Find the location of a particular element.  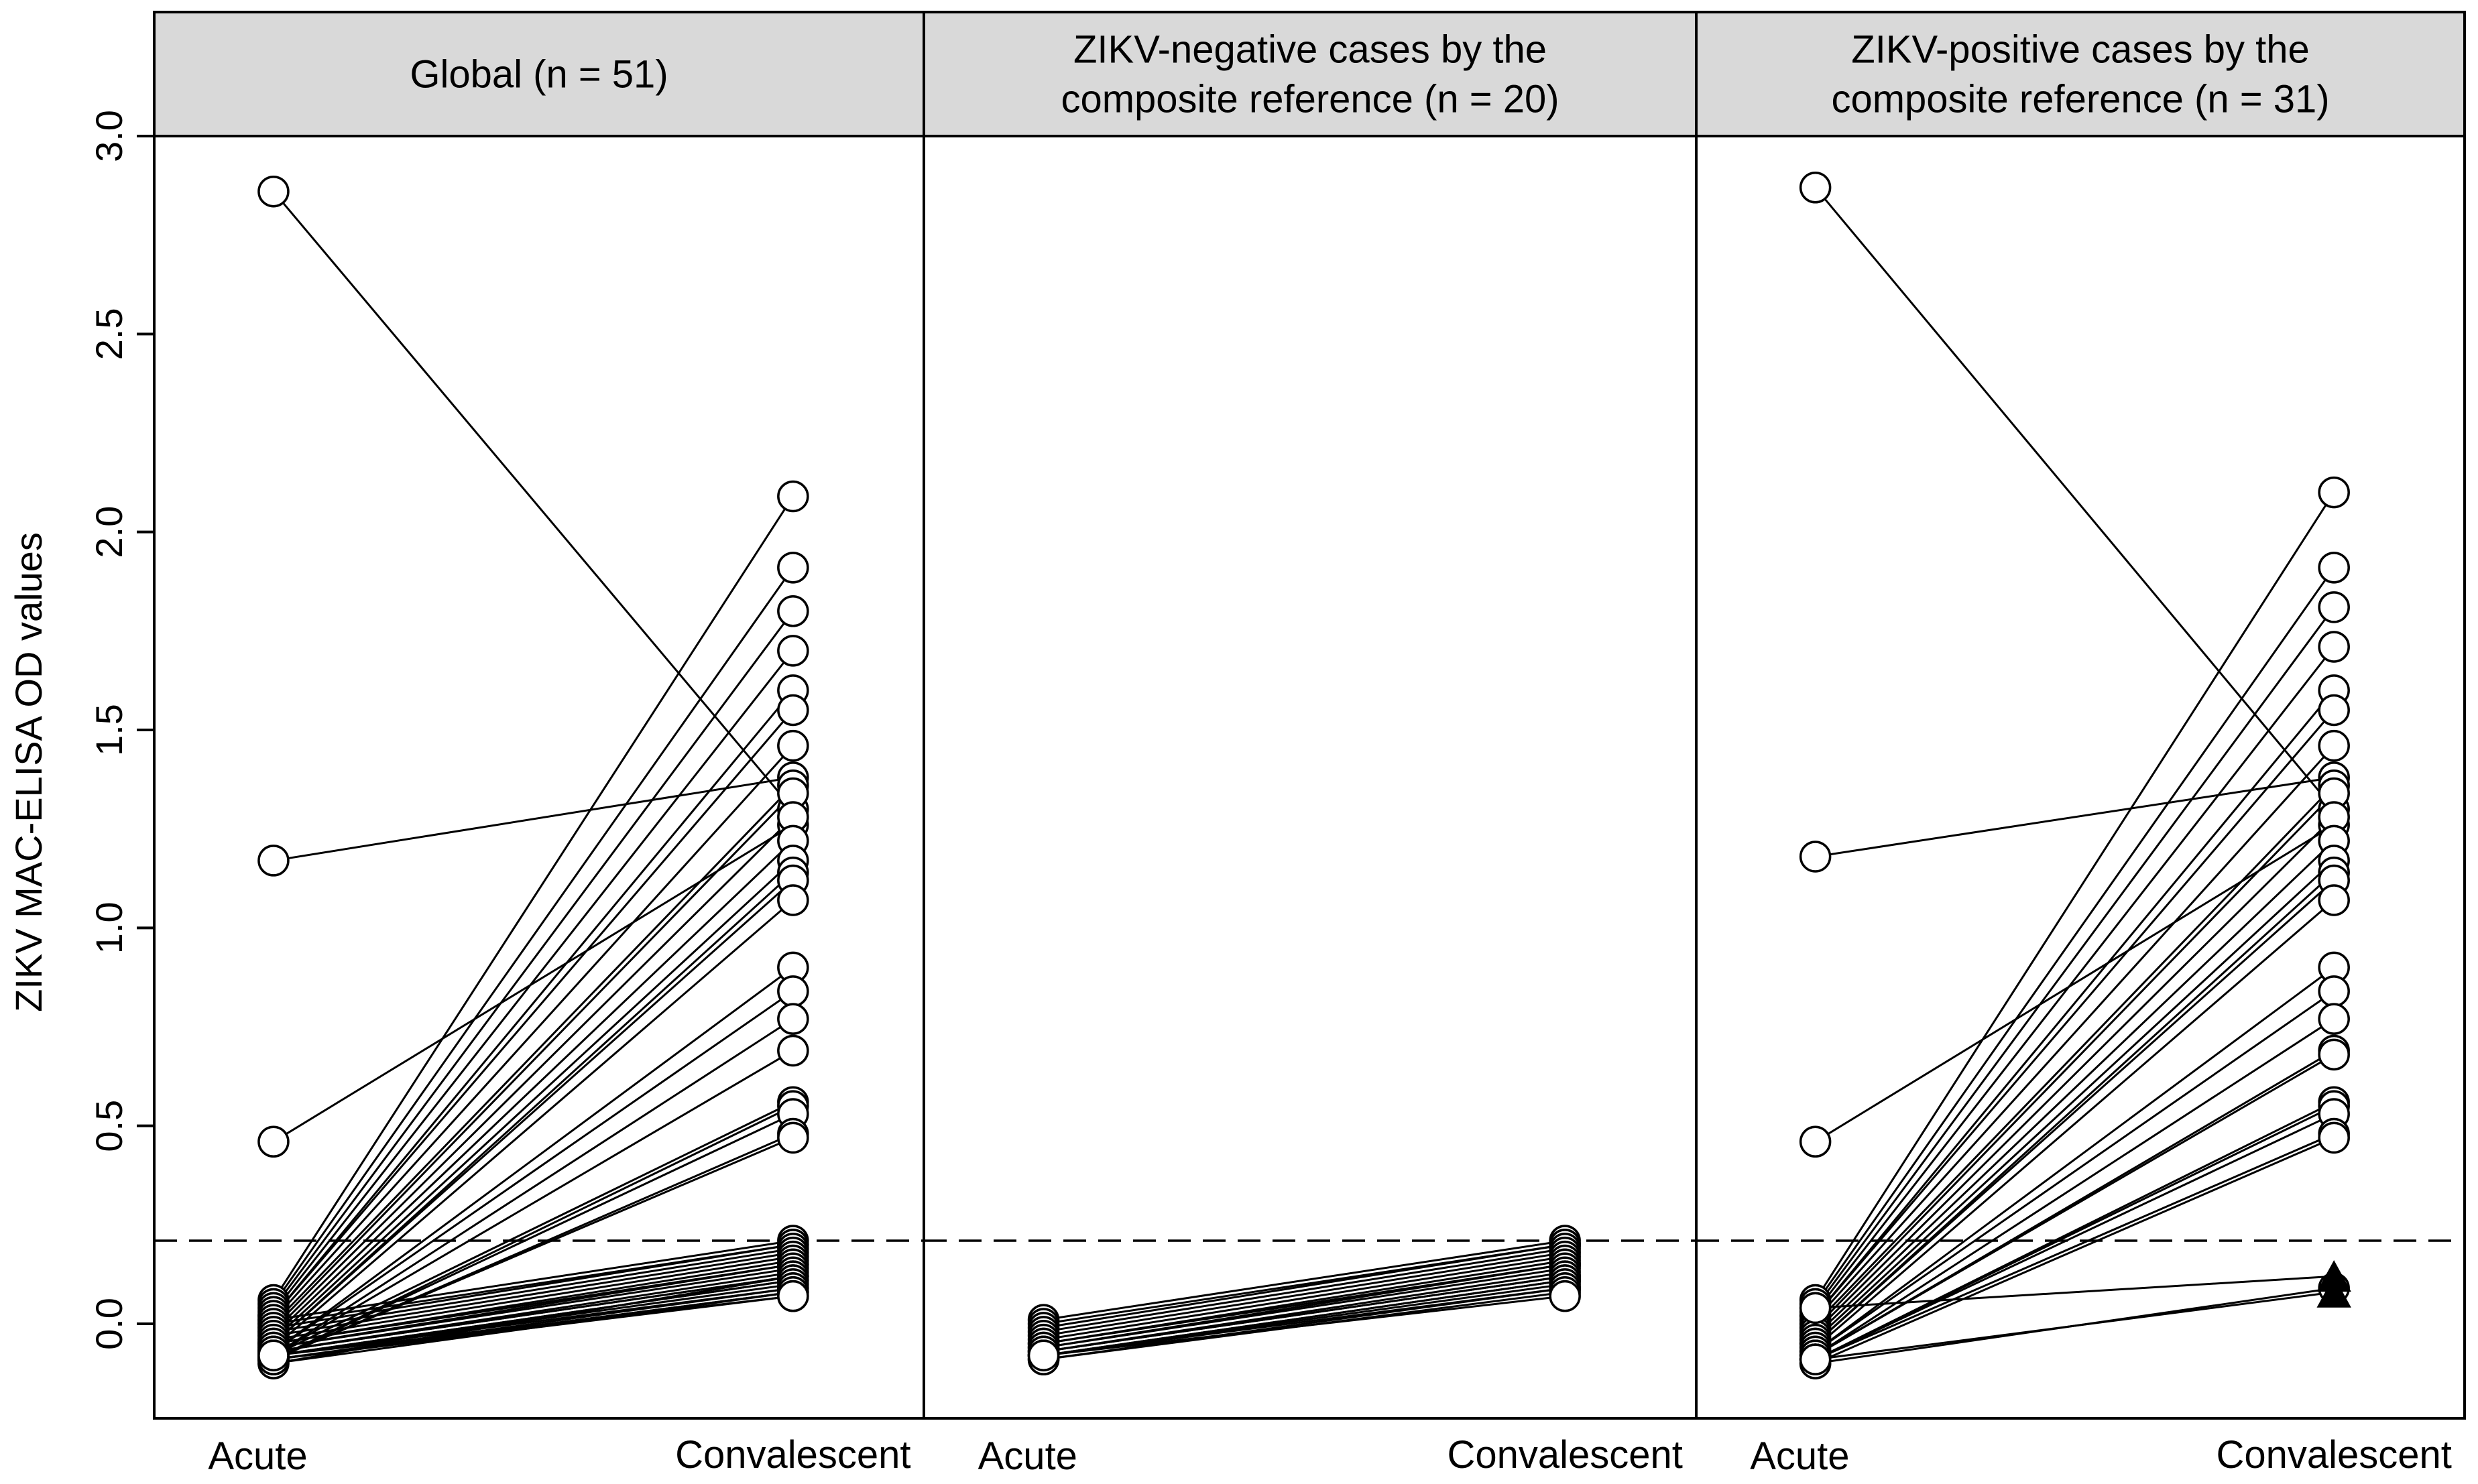

y-tick-label: 1.0 is located at coordinates (109, 928).